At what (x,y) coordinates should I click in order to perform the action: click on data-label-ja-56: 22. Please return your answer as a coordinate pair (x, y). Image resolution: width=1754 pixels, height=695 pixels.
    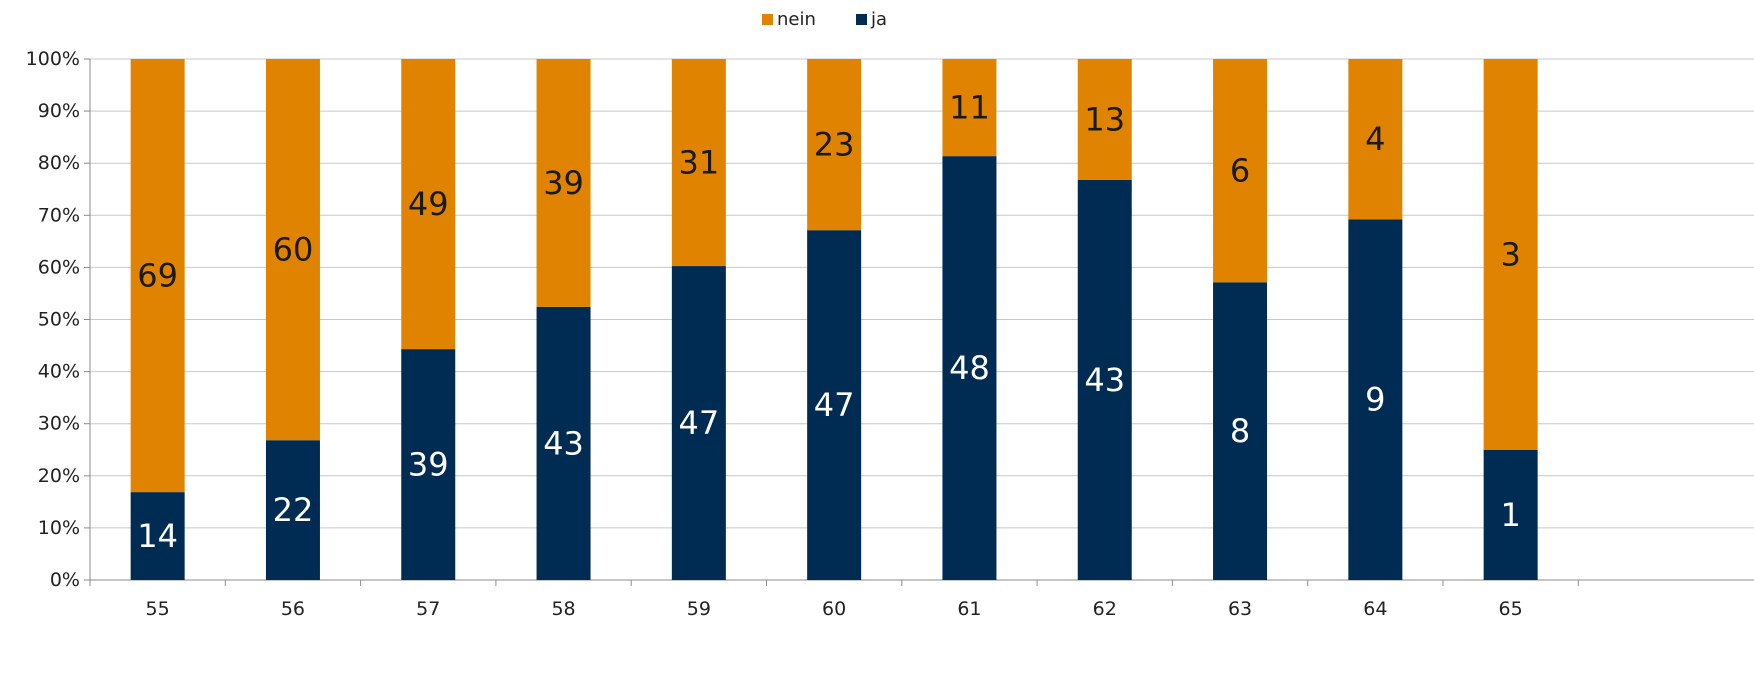
    Looking at the image, I should click on (293, 510).